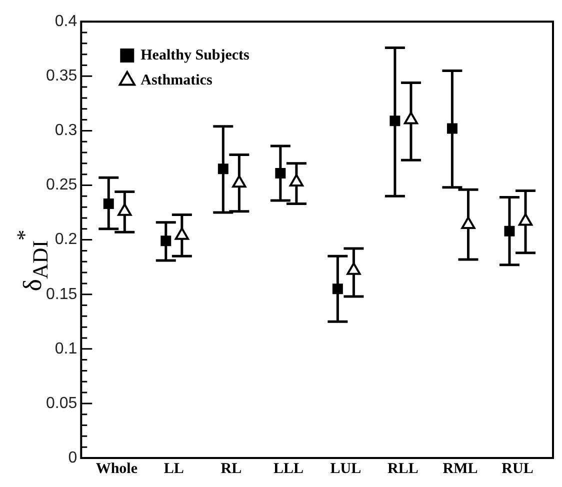  Describe the element at coordinates (66, 239) in the screenshot. I see `y-tick-label: 0.2` at that location.